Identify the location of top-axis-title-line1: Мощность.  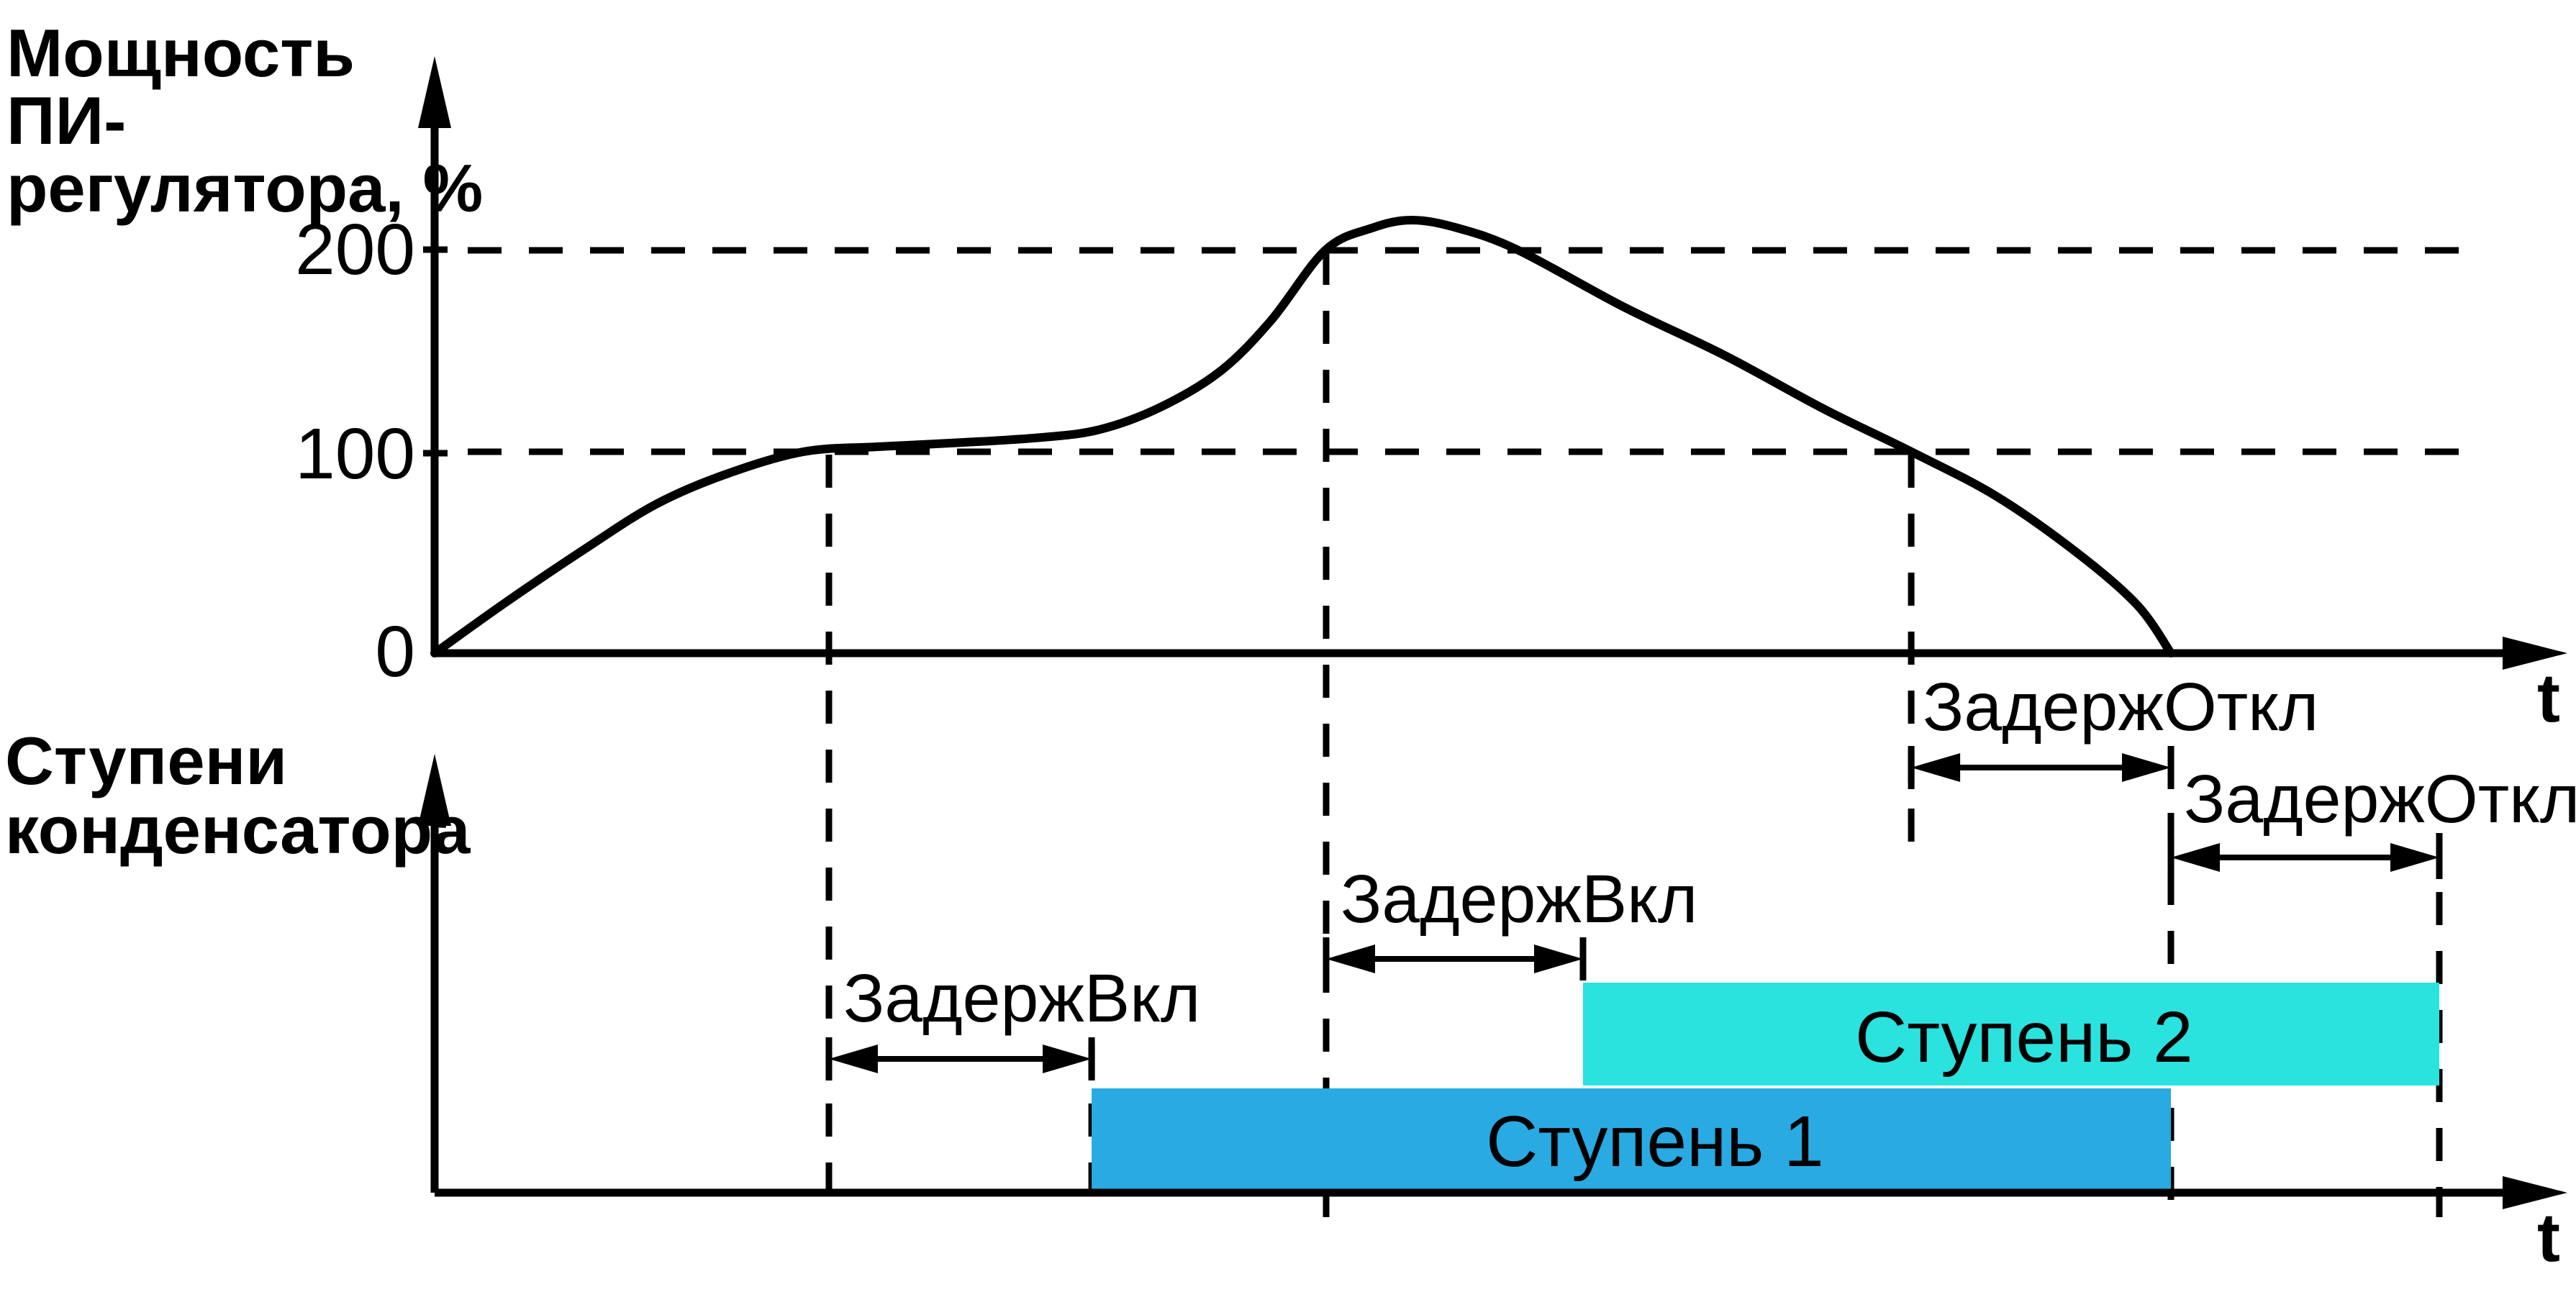
(180, 53).